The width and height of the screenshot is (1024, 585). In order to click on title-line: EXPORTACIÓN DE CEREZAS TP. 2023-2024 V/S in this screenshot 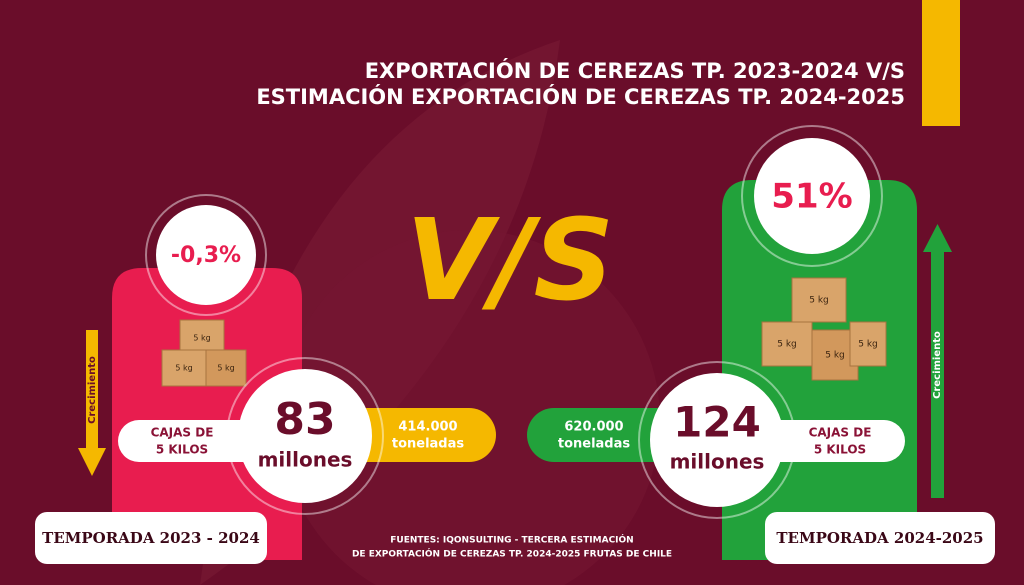, I will do `click(635, 70)`.